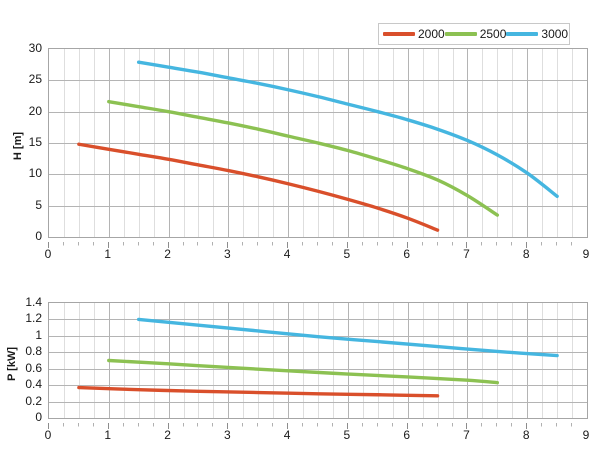 This screenshot has width=600, height=462. I want to click on head-curve-y-tick-label: 20, so click(35, 110).